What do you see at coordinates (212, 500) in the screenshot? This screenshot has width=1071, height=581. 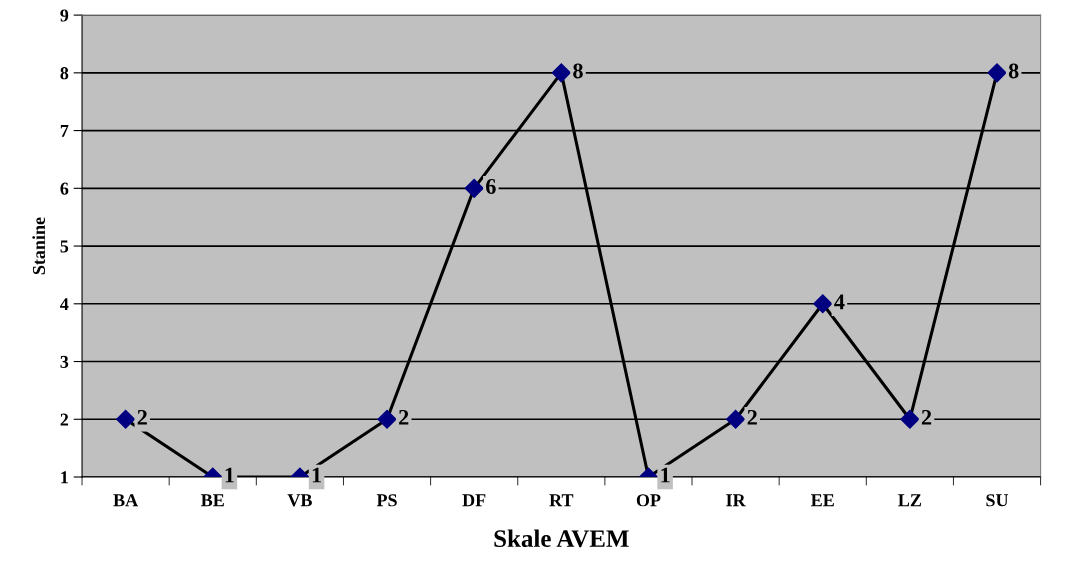 I see `x-tick-label: BE` at bounding box center [212, 500].